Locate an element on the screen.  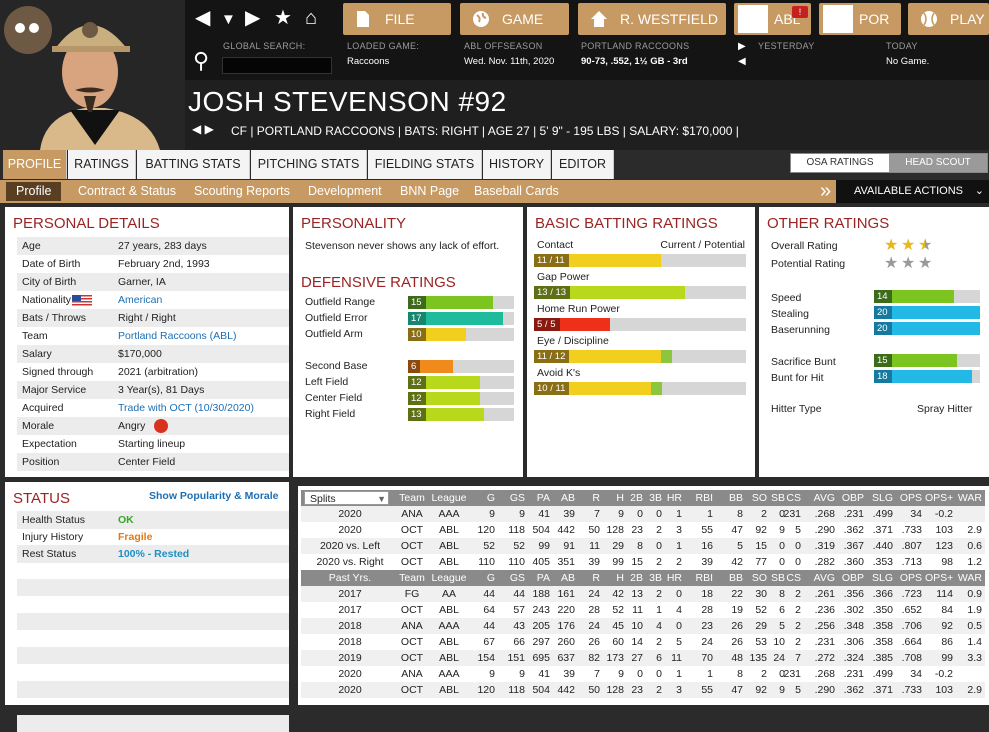
back-arrow-icon: ◀ is located at coordinates (203, 18).